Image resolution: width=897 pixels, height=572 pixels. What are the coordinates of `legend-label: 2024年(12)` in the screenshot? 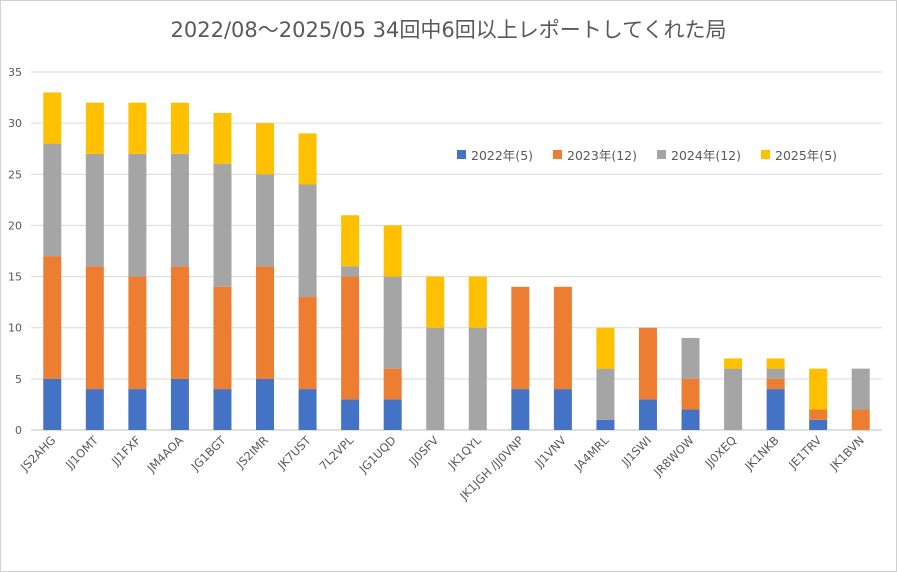 It's located at (706, 155).